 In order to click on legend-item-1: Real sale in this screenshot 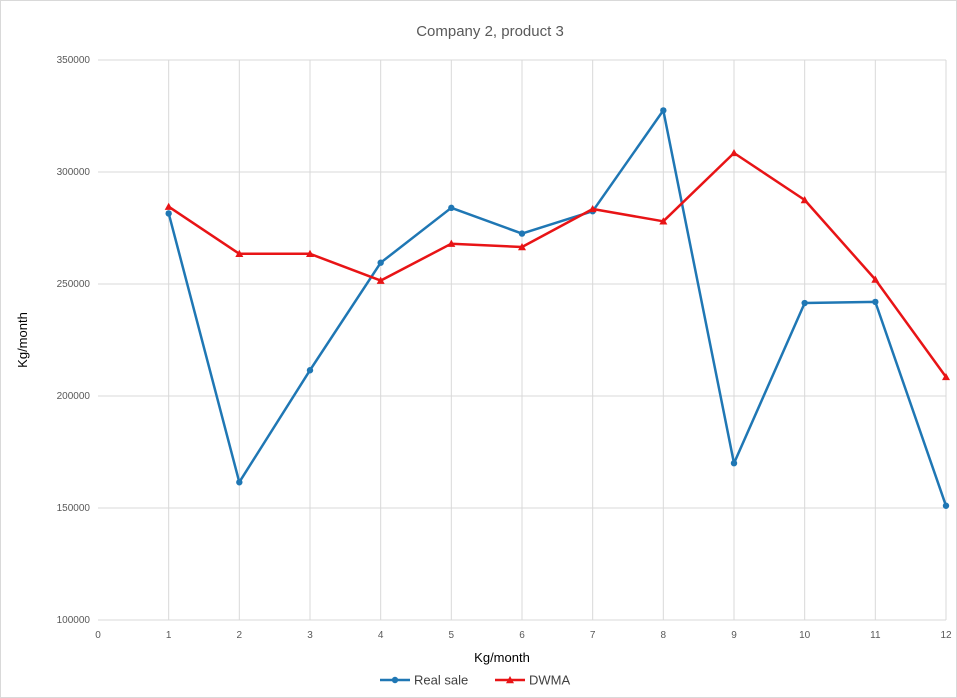, I will do `click(424, 680)`.